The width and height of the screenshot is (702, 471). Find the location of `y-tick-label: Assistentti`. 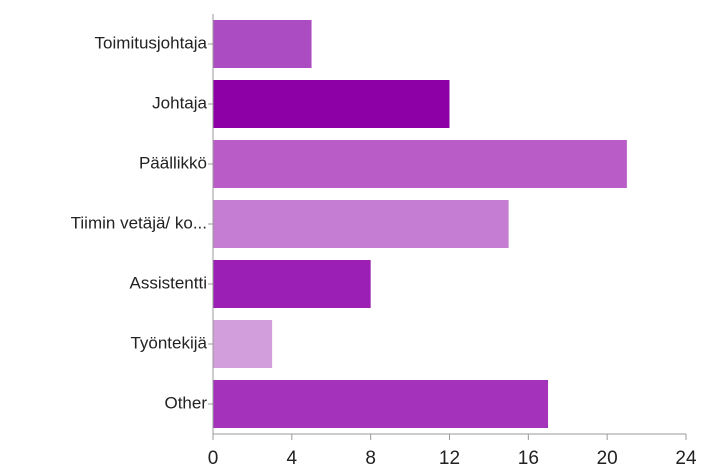

y-tick-label: Assistentti is located at coordinates (168, 282).